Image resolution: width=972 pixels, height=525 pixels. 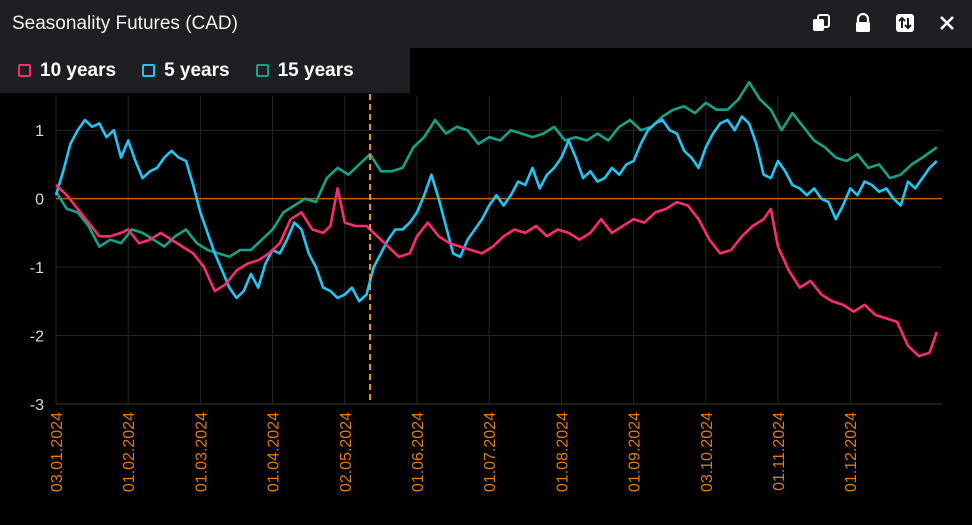 What do you see at coordinates (947, 23) in the screenshot?
I see `close-icon` at bounding box center [947, 23].